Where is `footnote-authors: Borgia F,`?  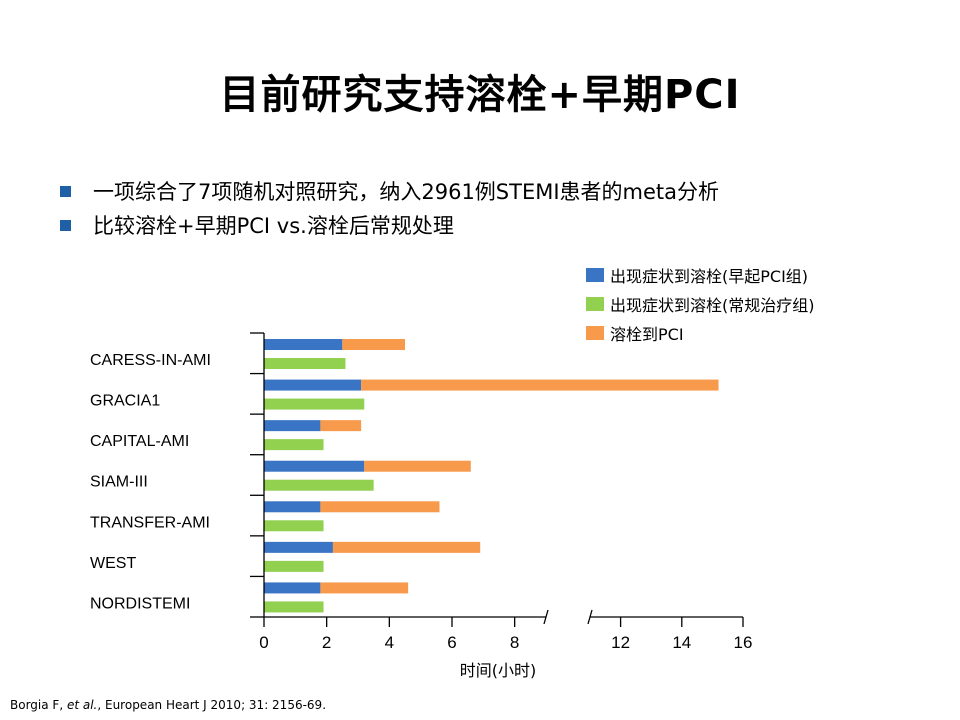 footnote-authors: Borgia F, is located at coordinates (38, 705).